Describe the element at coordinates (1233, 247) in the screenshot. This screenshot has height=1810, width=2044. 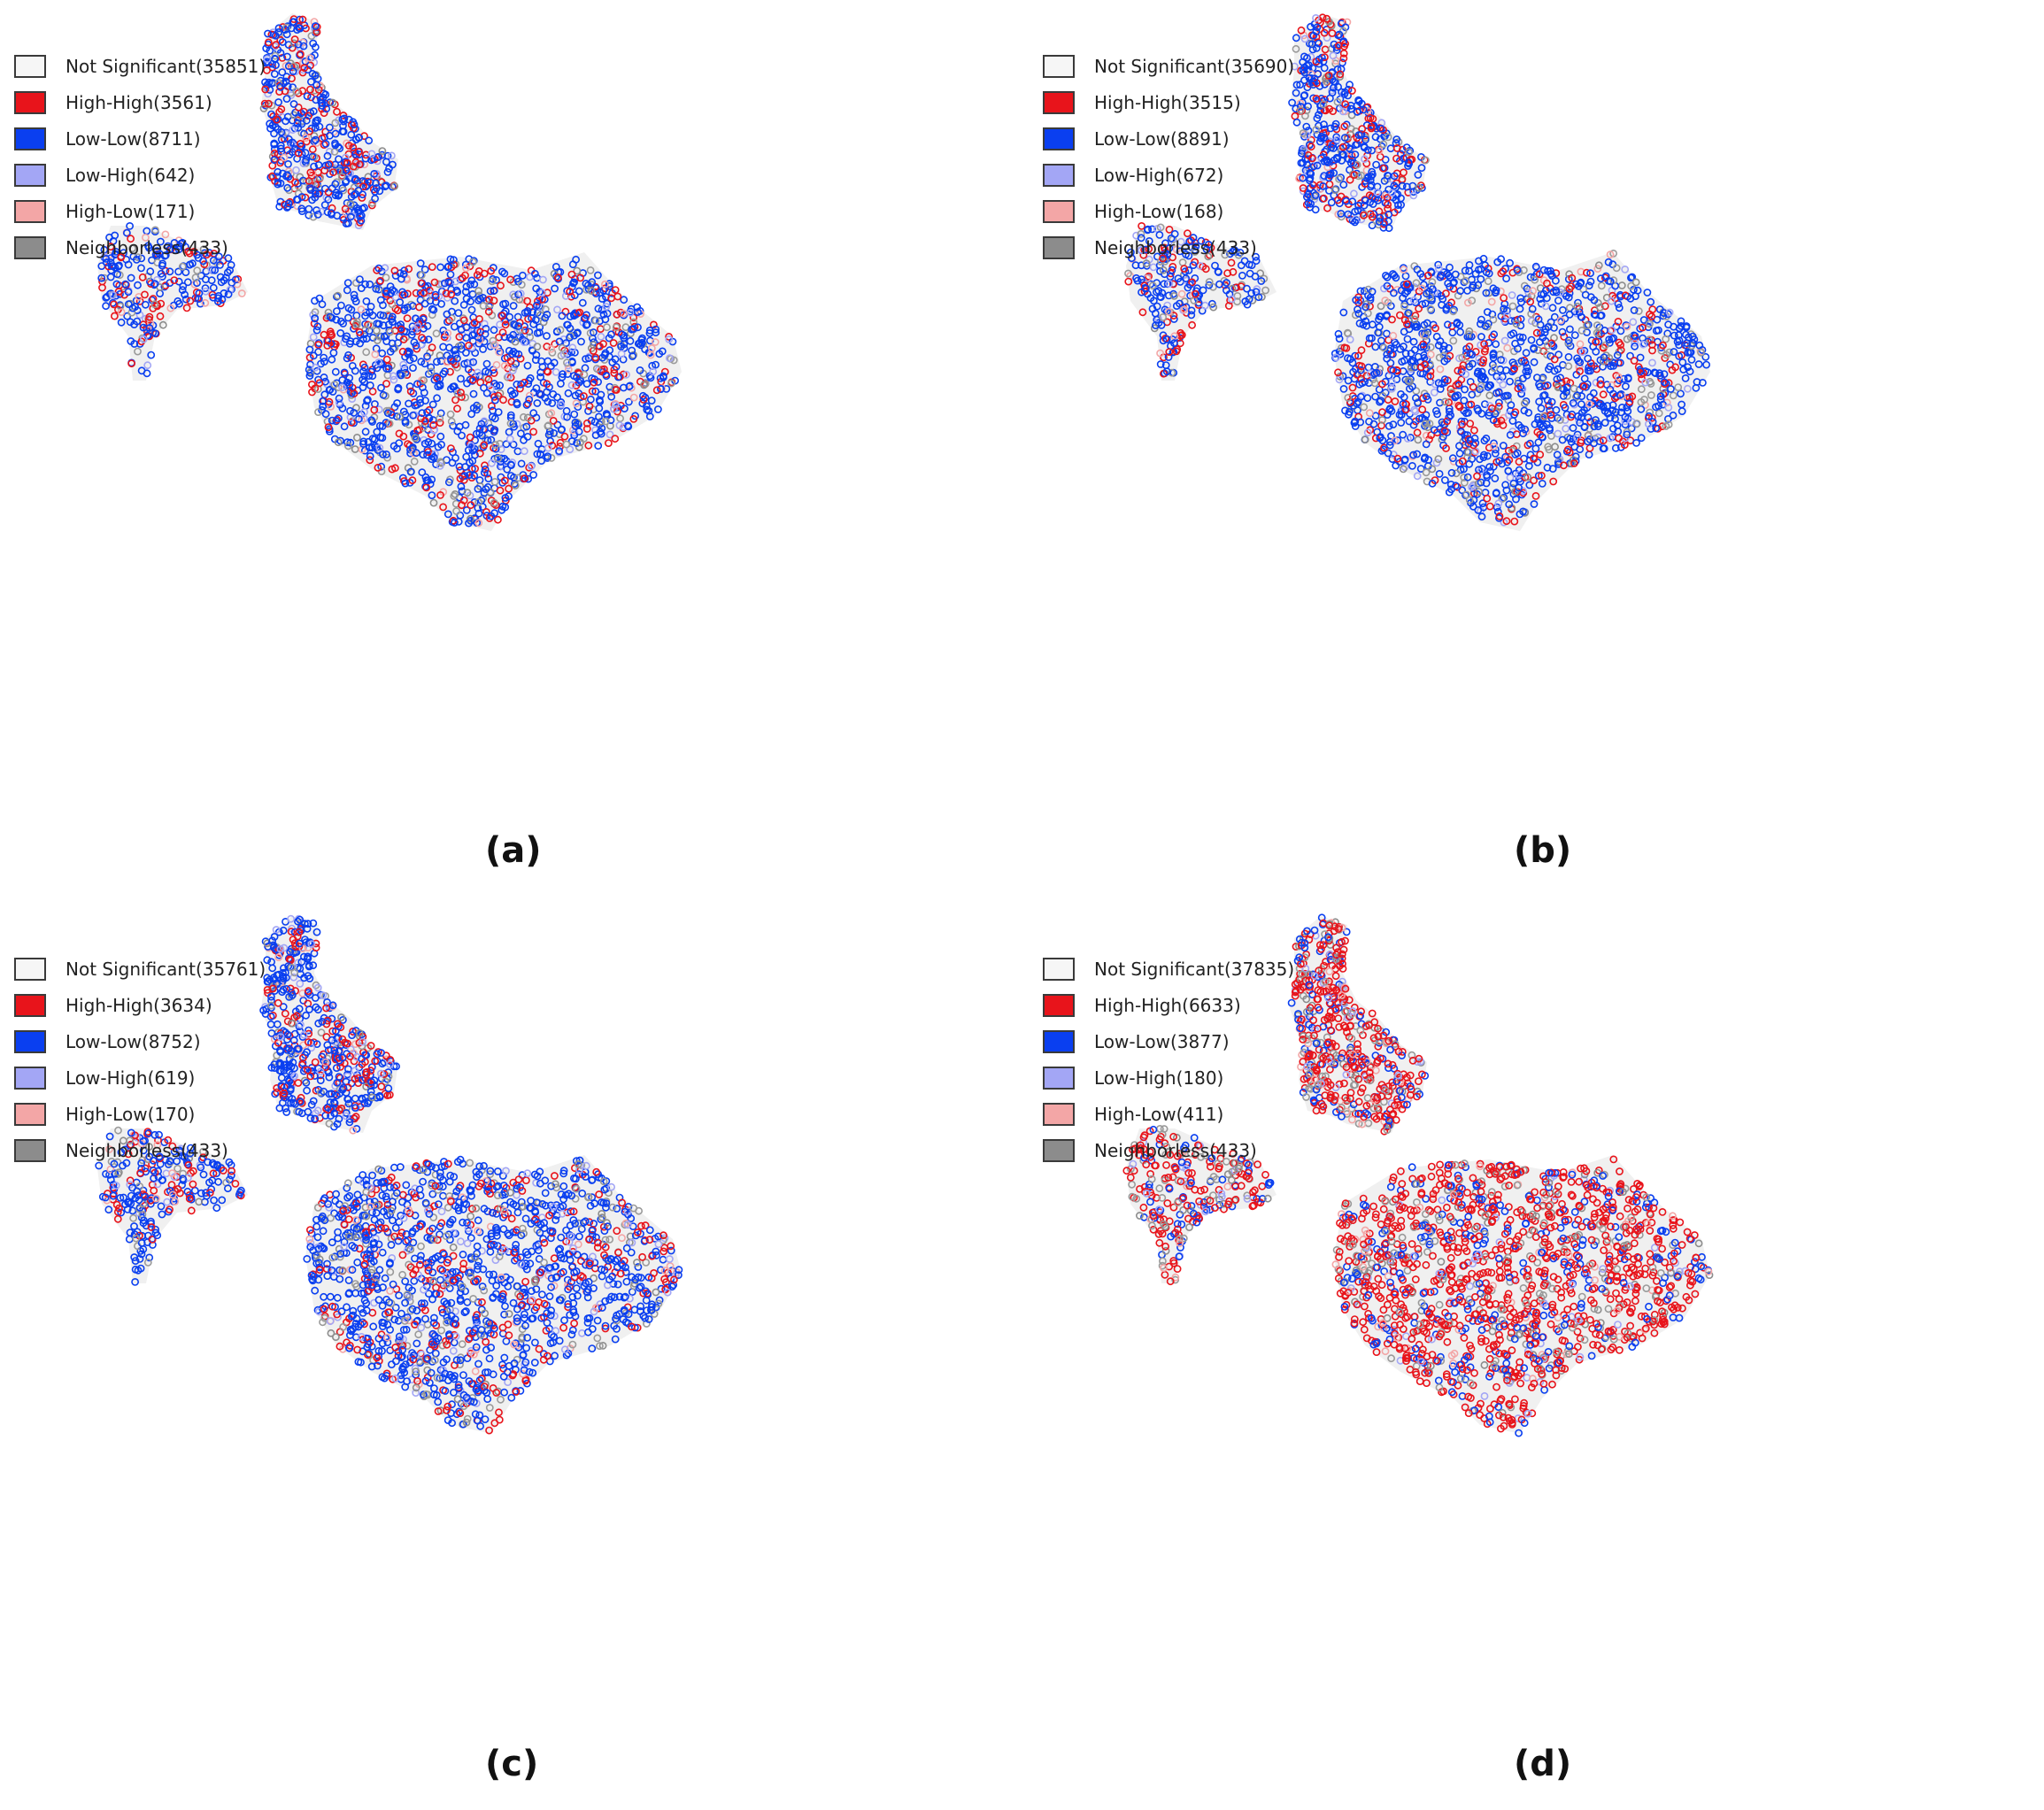
I see `legend-count: (433)` at that location.